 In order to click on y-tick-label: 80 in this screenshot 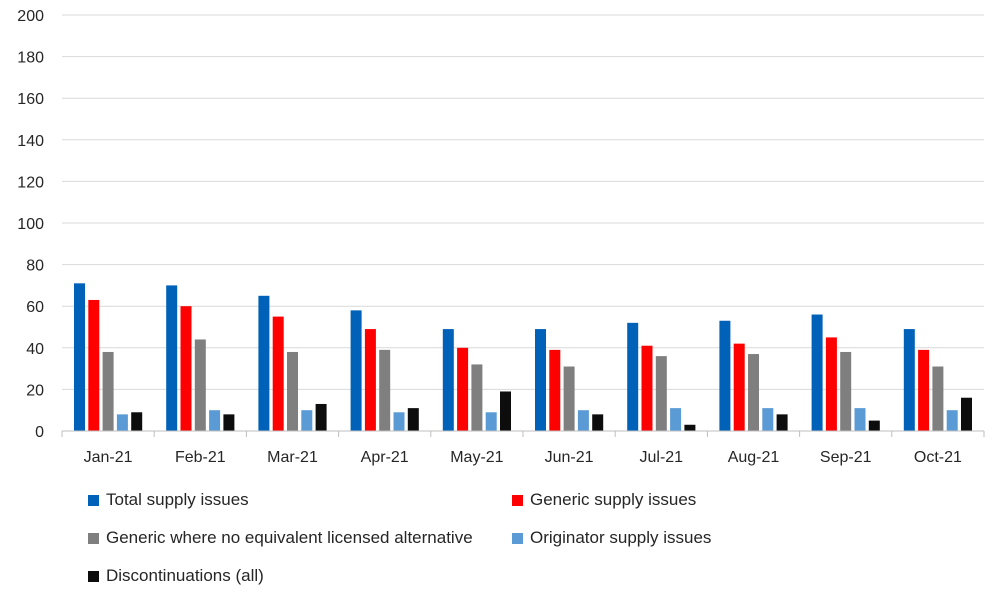, I will do `click(35, 266)`.